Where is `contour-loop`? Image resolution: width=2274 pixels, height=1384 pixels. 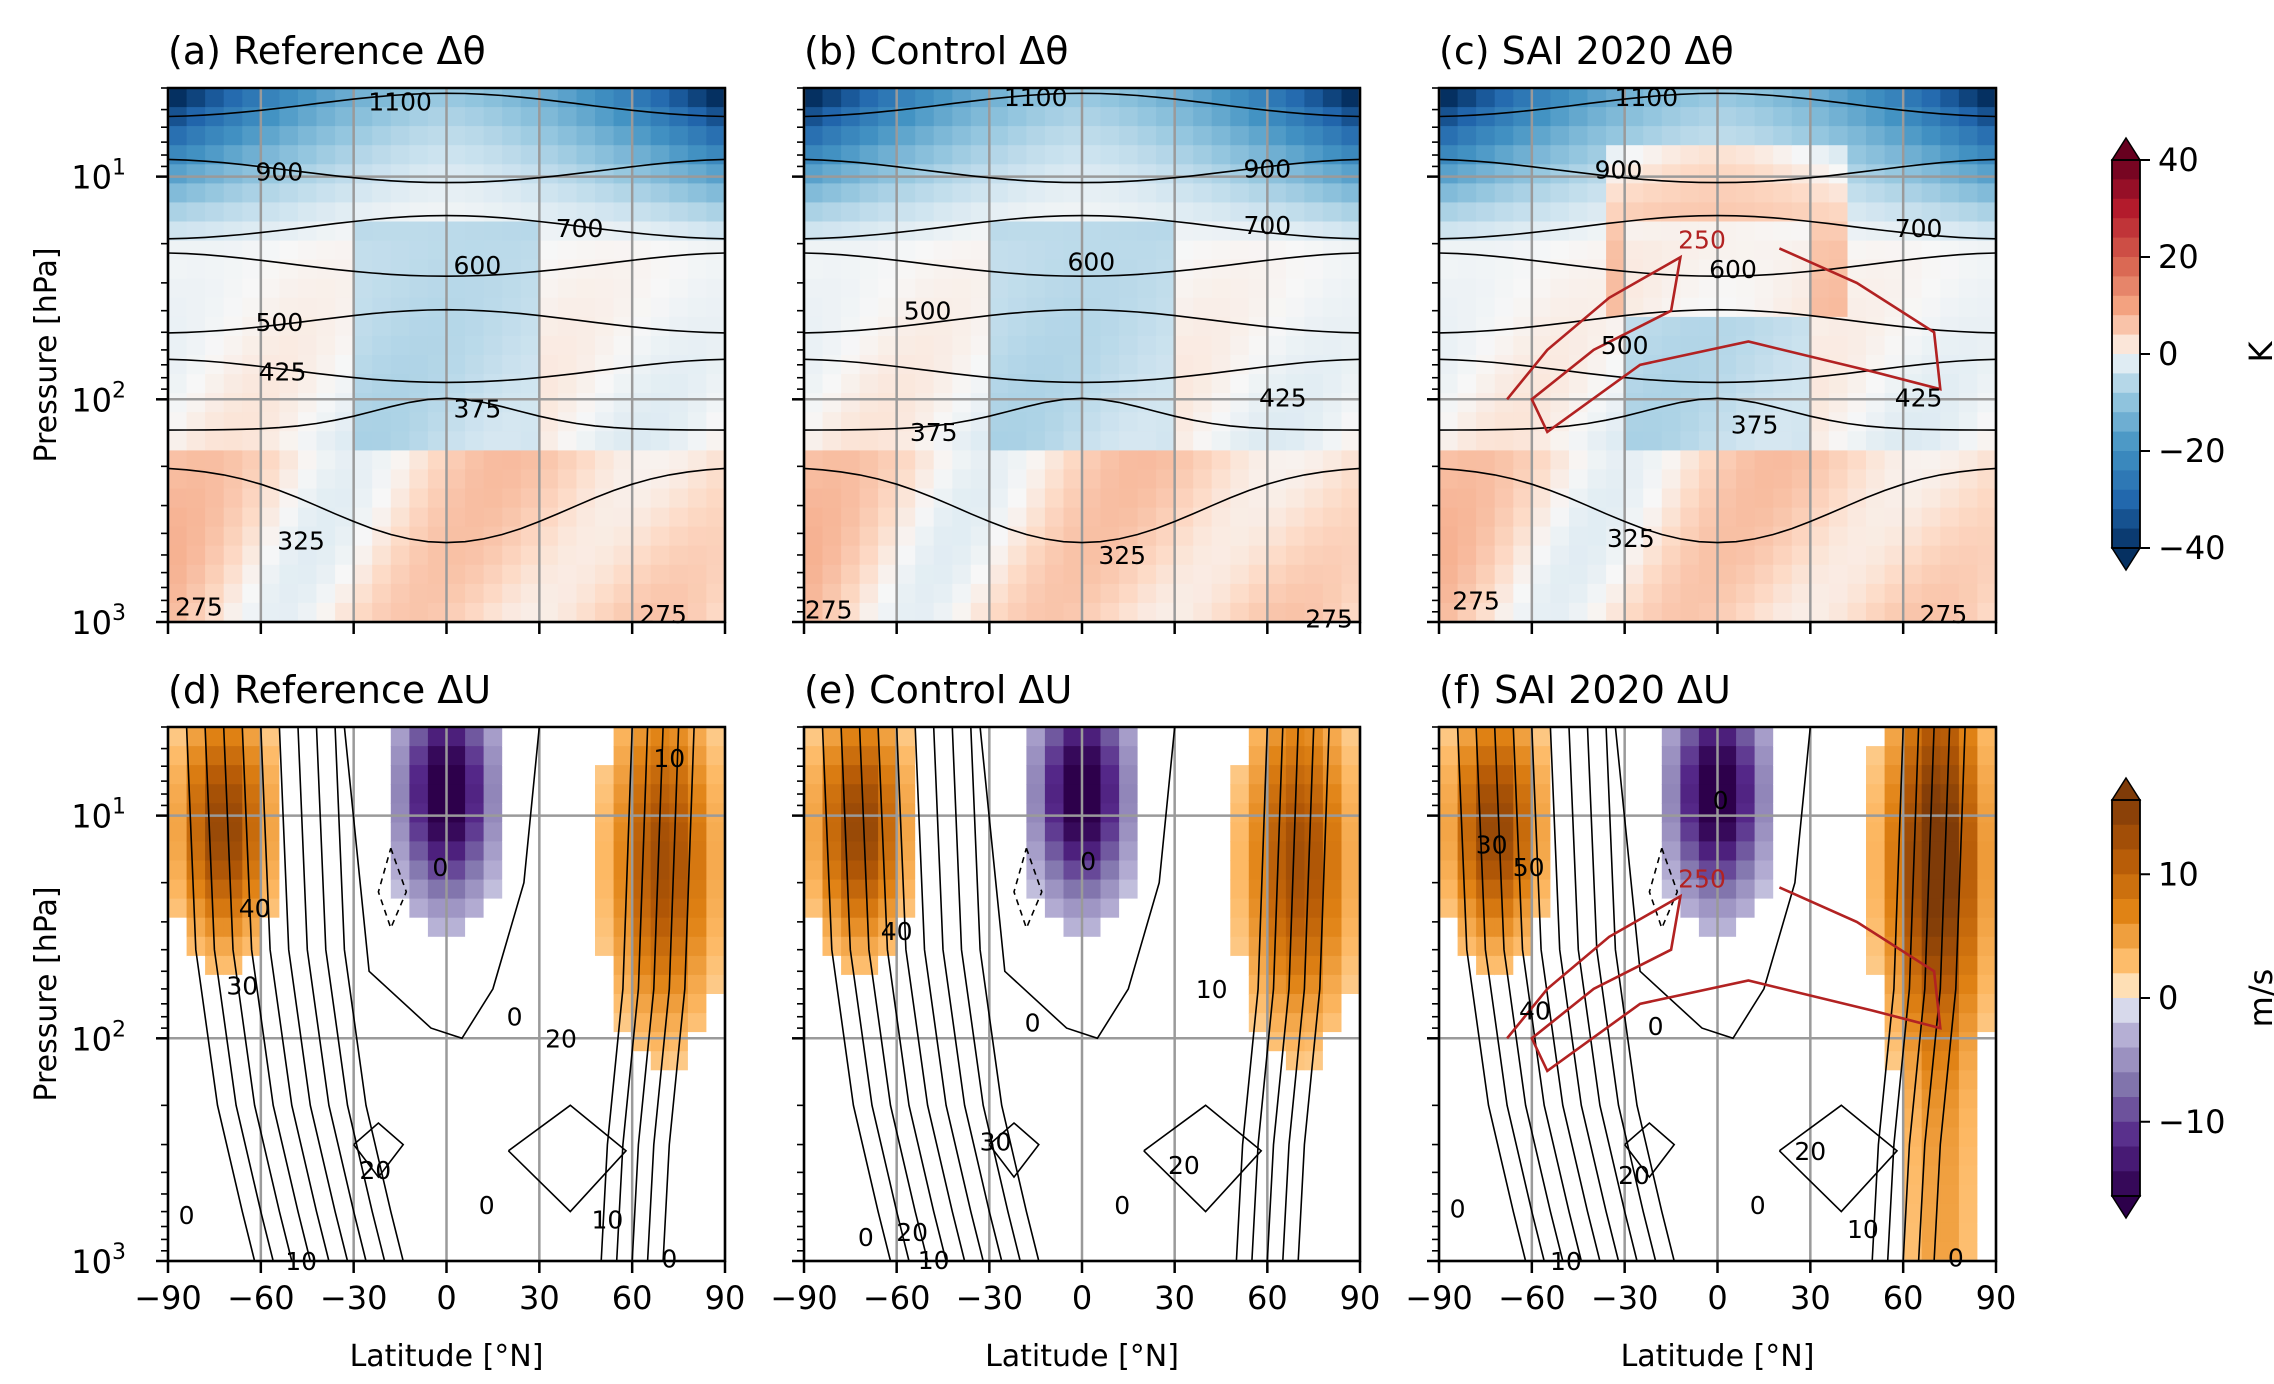
contour-loop is located at coordinates (1203, 1158).